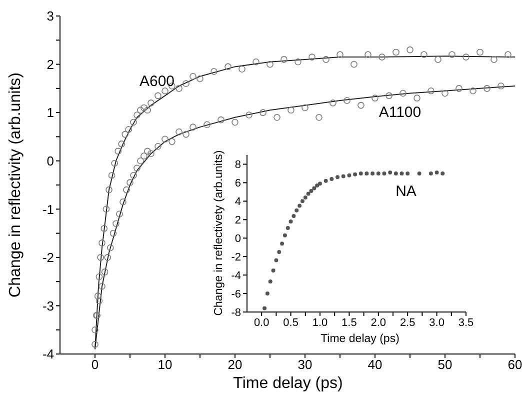  Describe the element at coordinates (262, 322) in the screenshot. I see `x-tick-label: 0.0` at that location.